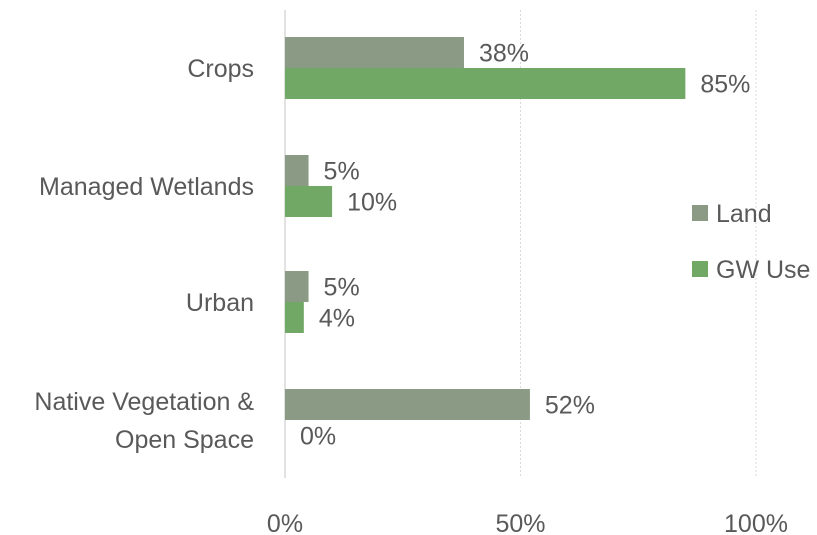 The height and width of the screenshot is (535, 817). Describe the element at coordinates (756, 522) in the screenshot. I see `x-tick-label: 100%` at that location.